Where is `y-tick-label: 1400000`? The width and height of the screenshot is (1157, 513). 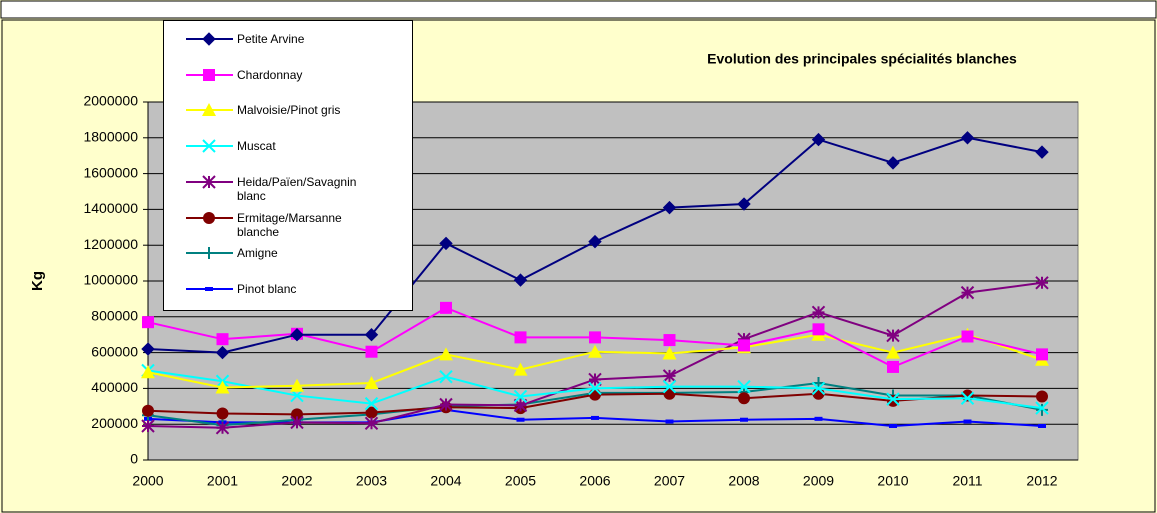 y-tick-label: 1400000 is located at coordinates (110, 208).